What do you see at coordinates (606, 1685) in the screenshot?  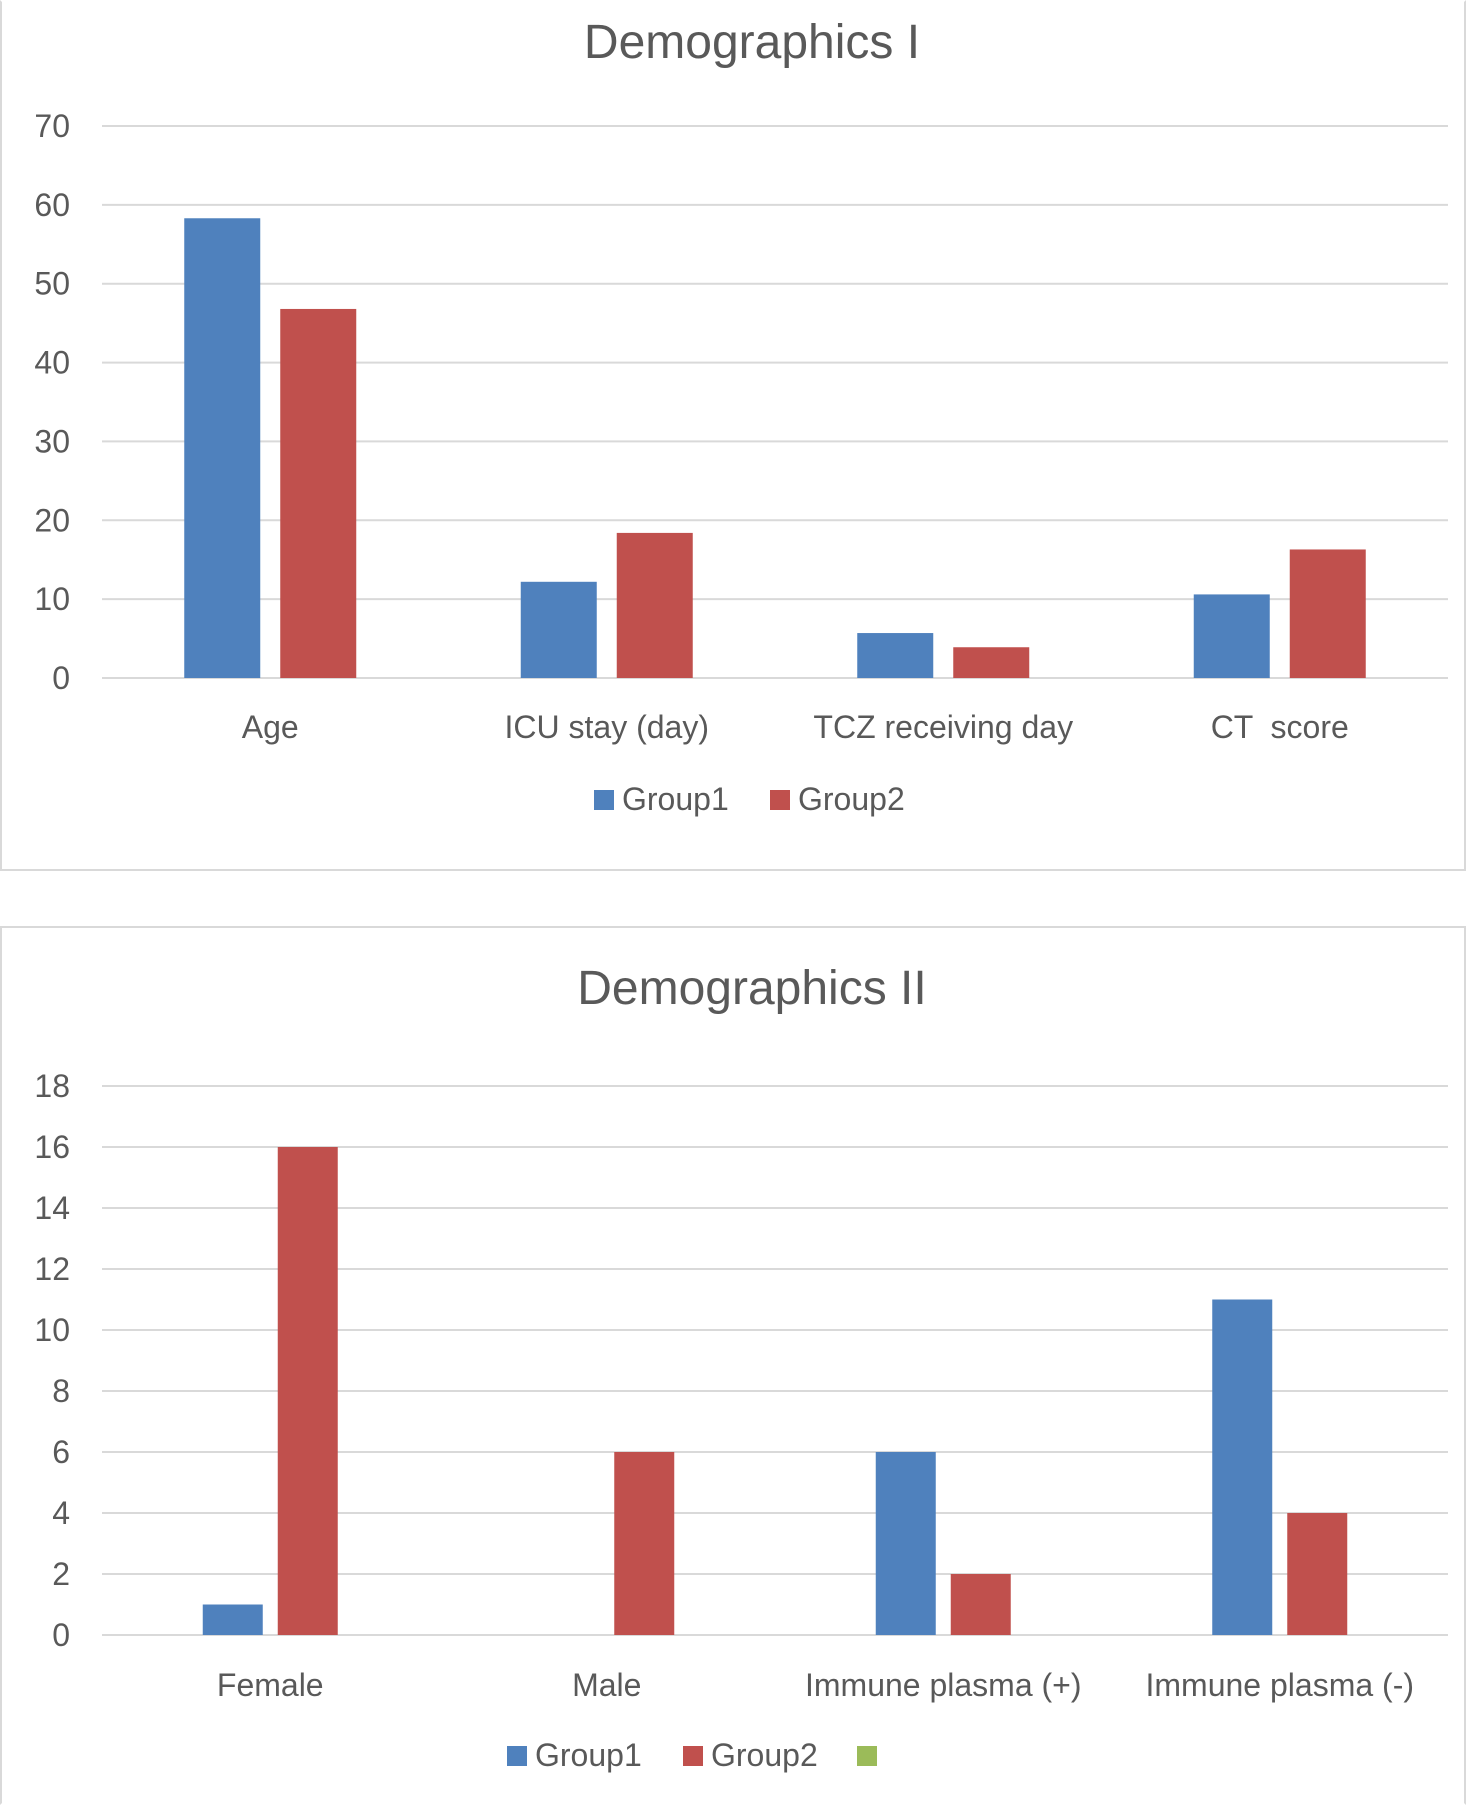 I see `x-category-label: Male` at bounding box center [606, 1685].